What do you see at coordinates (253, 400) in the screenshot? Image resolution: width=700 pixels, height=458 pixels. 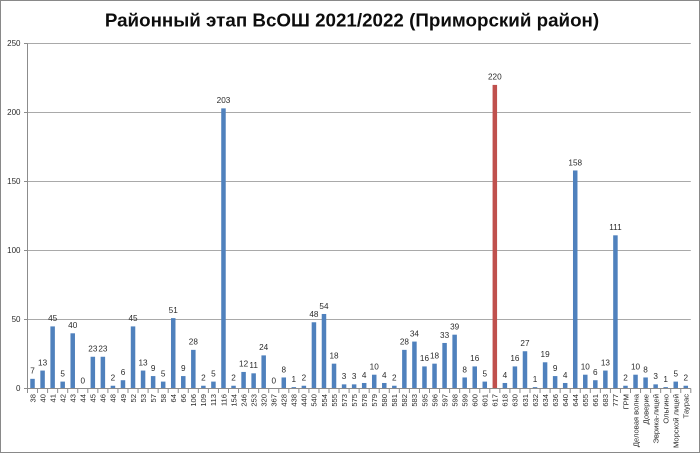 I see `svg-text: 253` at bounding box center [253, 400].